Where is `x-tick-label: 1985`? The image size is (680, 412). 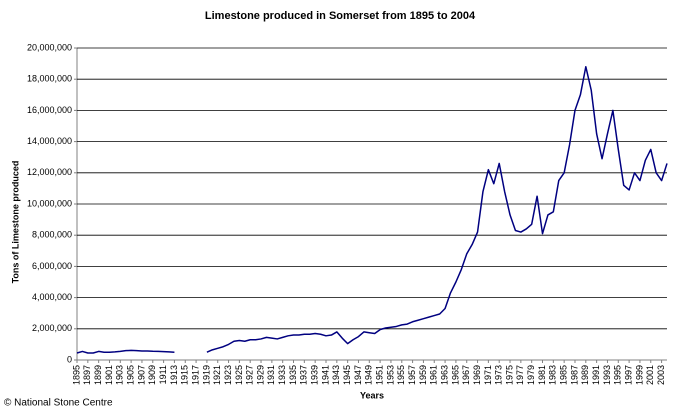 x-tick-label: 1985 is located at coordinates (564, 375).